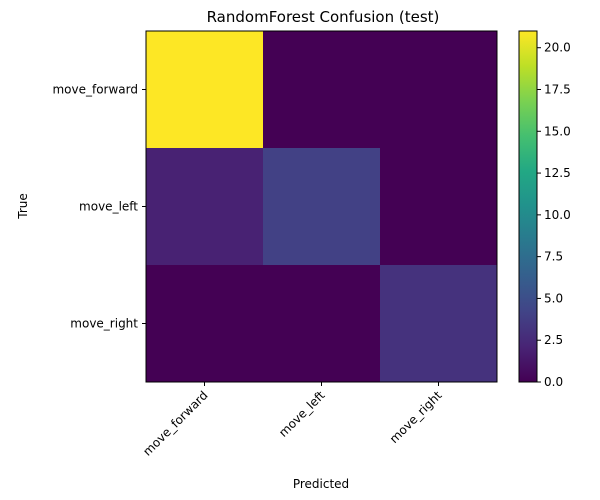  What do you see at coordinates (323, 17) in the screenshot?
I see `chart-title: RandomForest Confusion (test)` at bounding box center [323, 17].